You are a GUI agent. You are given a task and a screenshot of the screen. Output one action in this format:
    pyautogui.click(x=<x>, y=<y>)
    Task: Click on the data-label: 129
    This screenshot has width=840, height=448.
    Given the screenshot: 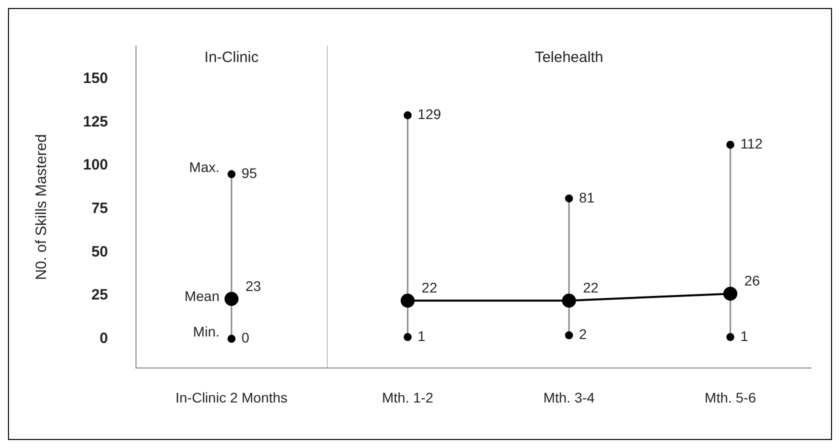 What is the action you would take?
    pyautogui.click(x=430, y=114)
    